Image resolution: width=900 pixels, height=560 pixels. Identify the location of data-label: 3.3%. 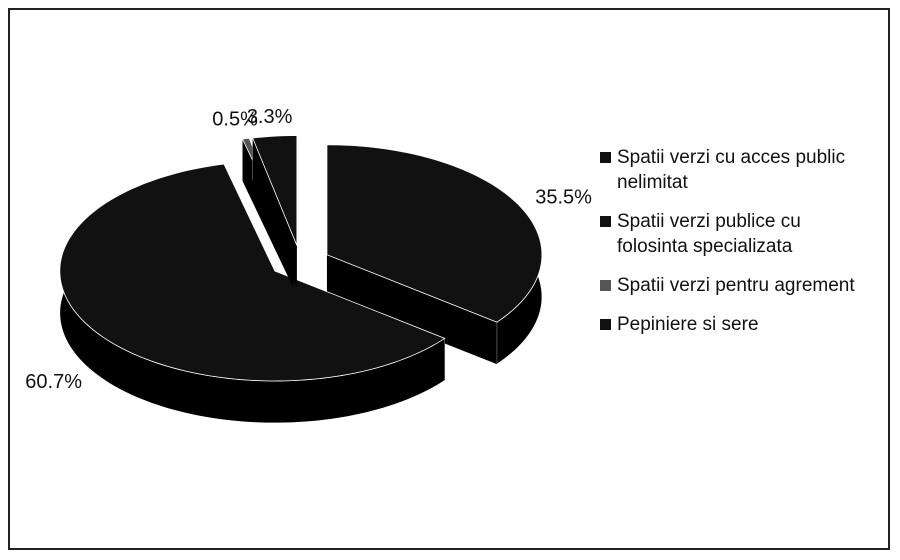
(270, 117).